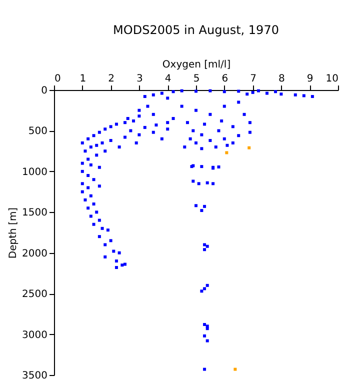  I want to click on y-tick-label: 1500, so click(35, 213).